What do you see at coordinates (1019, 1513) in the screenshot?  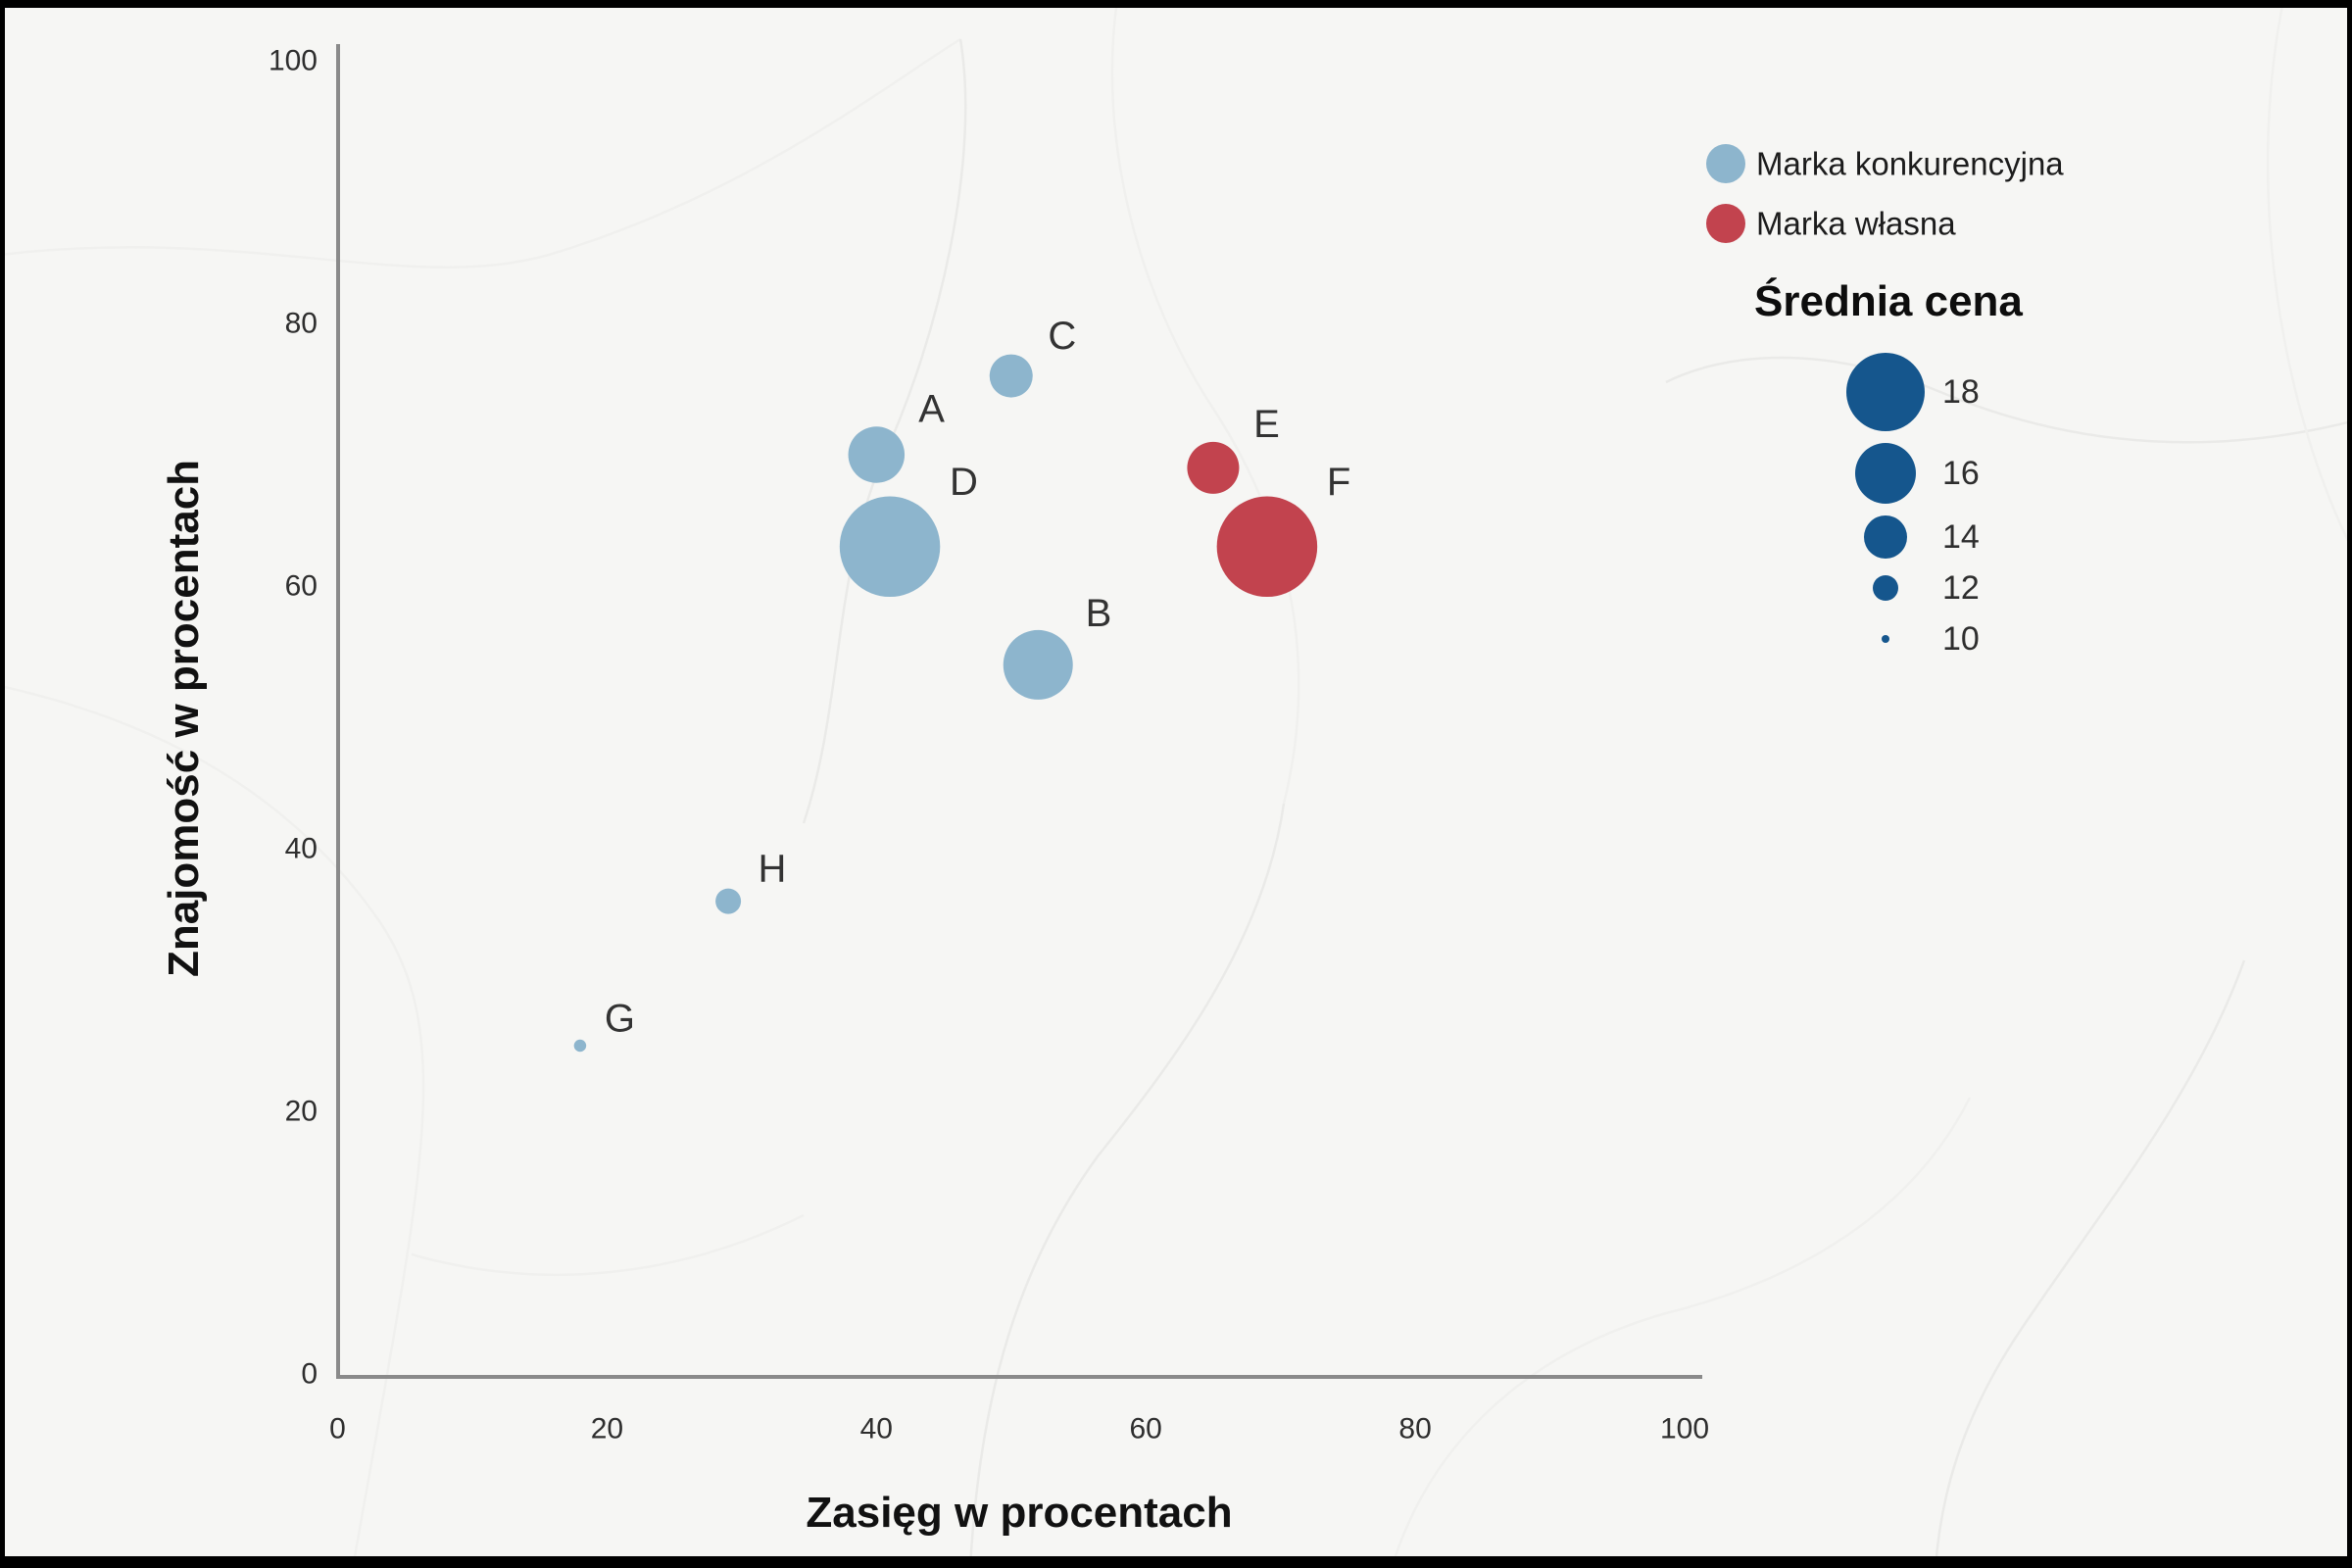 I see `x-axis-title: Zasięg w procentach` at bounding box center [1019, 1513].